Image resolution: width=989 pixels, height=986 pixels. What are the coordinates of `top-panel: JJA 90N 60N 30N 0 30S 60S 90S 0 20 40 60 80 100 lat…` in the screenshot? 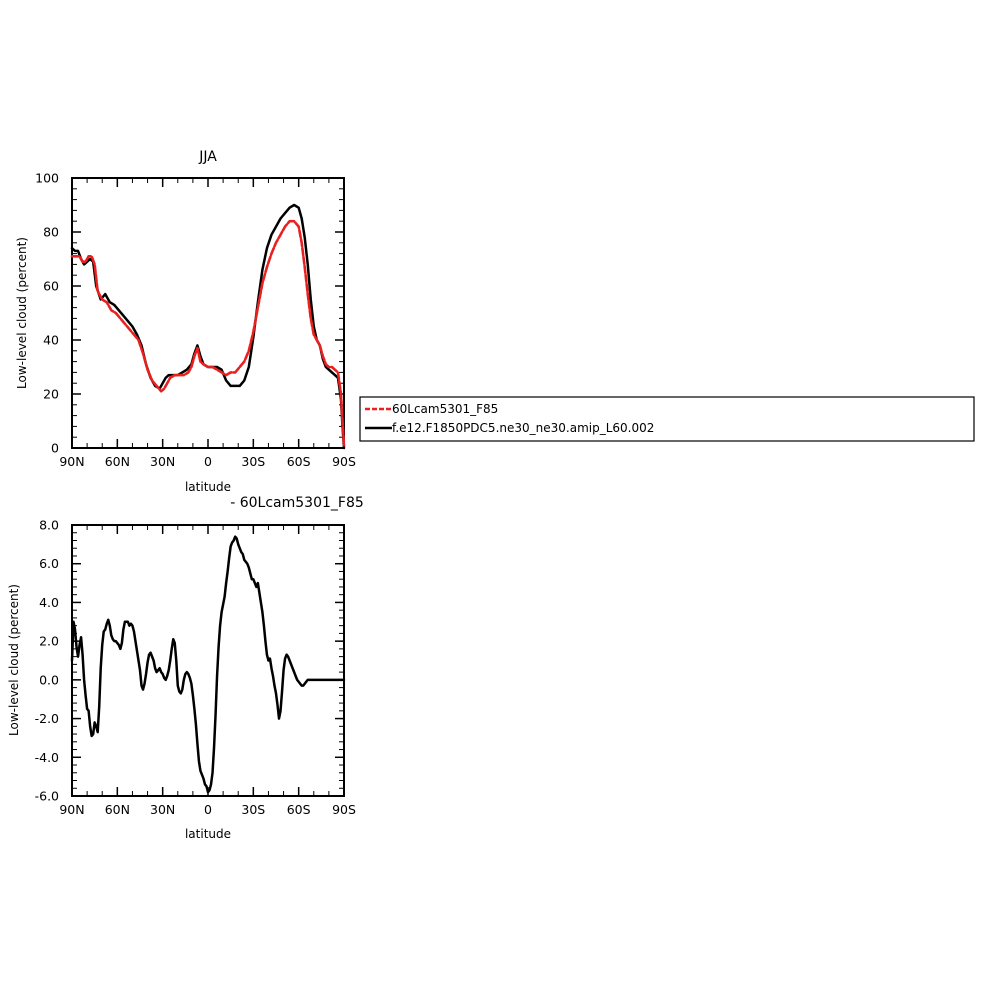 It's located at (185, 321).